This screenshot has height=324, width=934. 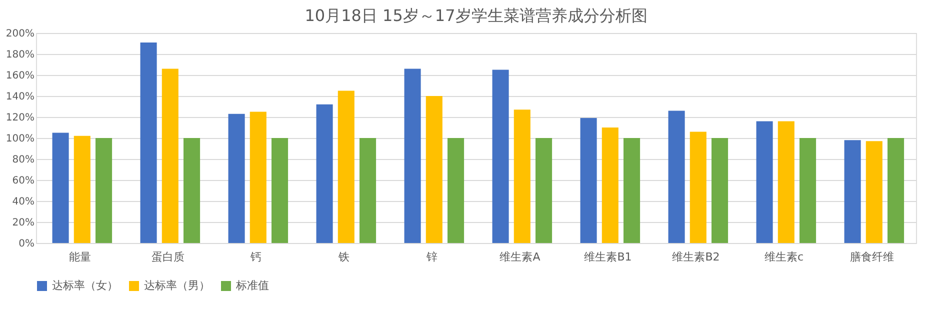 I want to click on x-tick-label: 维生素B2, so click(x=696, y=257).